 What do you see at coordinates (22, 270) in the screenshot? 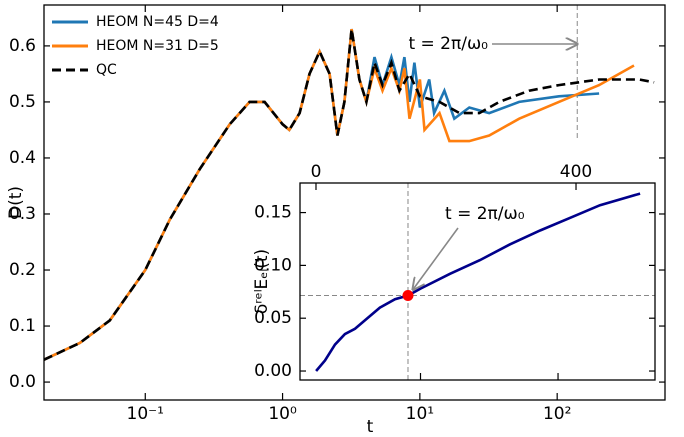
I see `y-tick-label: 0.2` at bounding box center [22, 270].